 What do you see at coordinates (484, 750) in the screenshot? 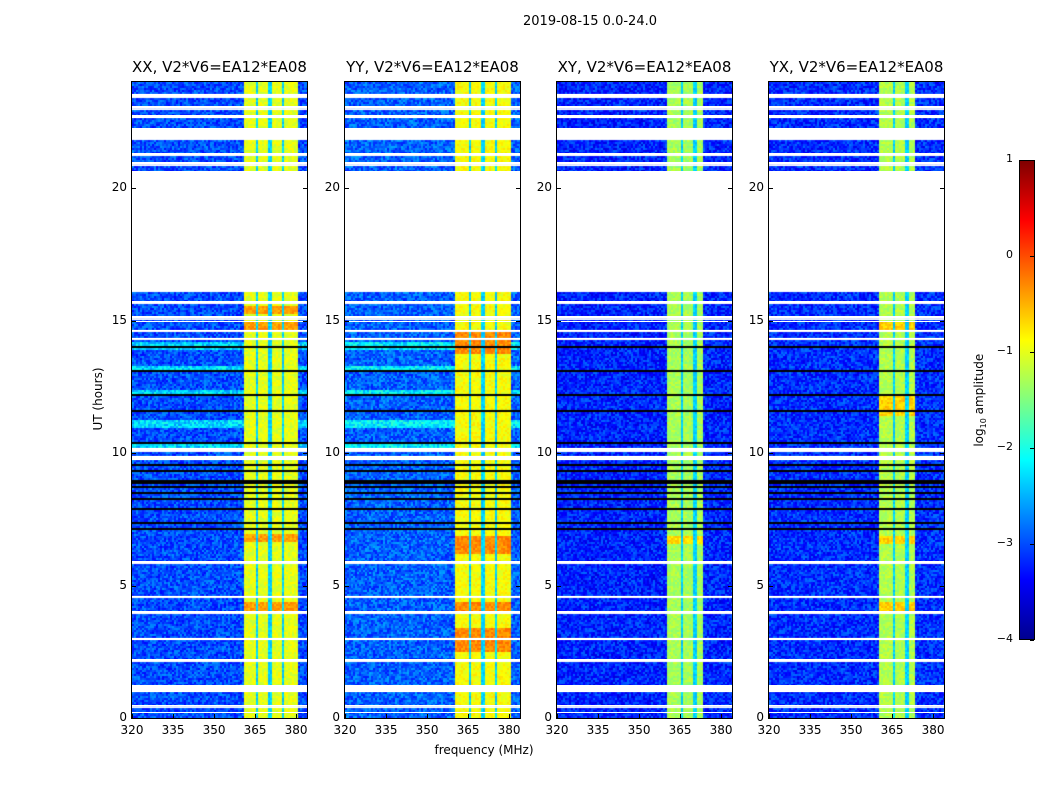
I see `x-axis-label: frequency (MHz)` at bounding box center [484, 750].